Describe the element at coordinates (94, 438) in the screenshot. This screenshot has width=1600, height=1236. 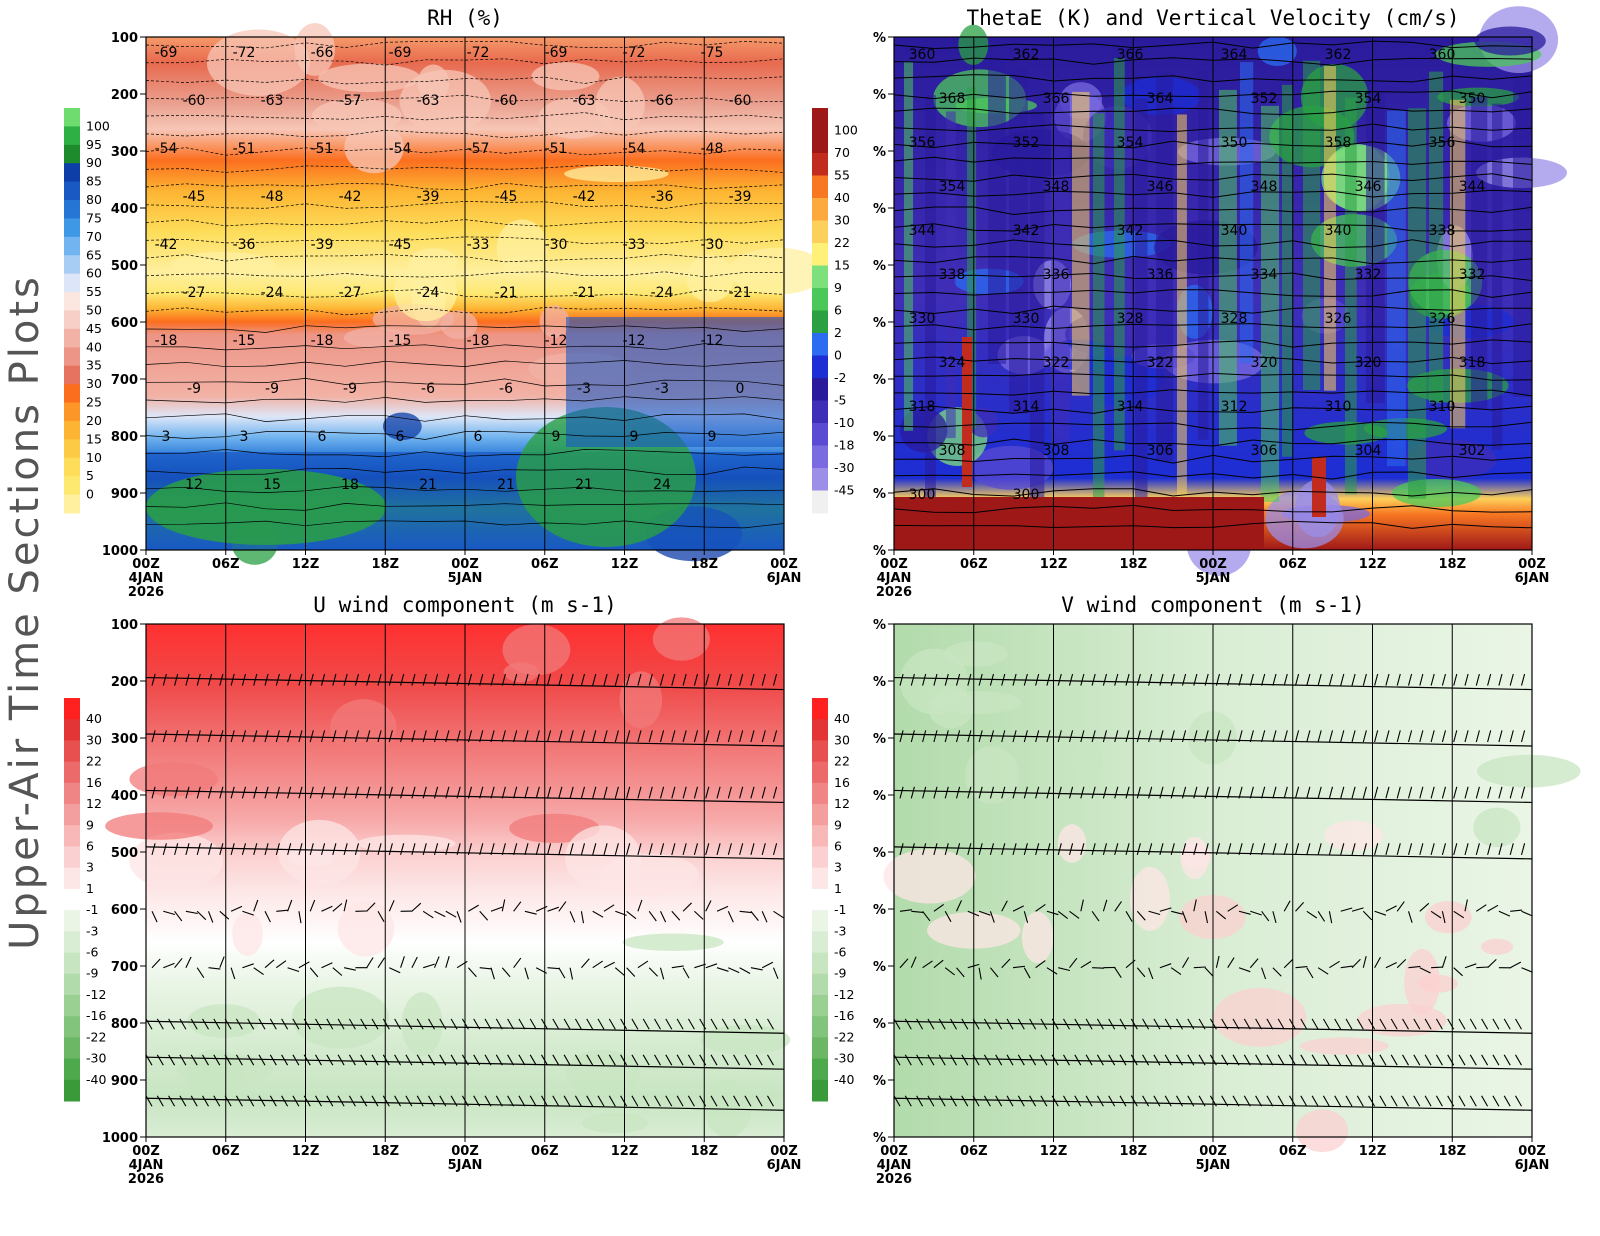
I see `colorbar-label: 15` at that location.